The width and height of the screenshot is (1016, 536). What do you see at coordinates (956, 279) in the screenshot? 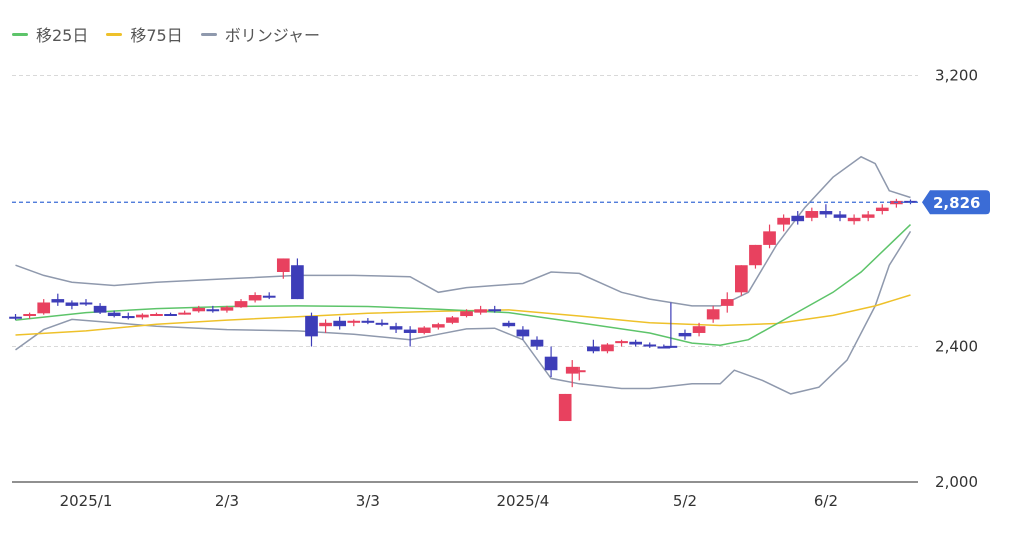
I see `y-axis: 2,000 2,400 3,200` at bounding box center [956, 279].